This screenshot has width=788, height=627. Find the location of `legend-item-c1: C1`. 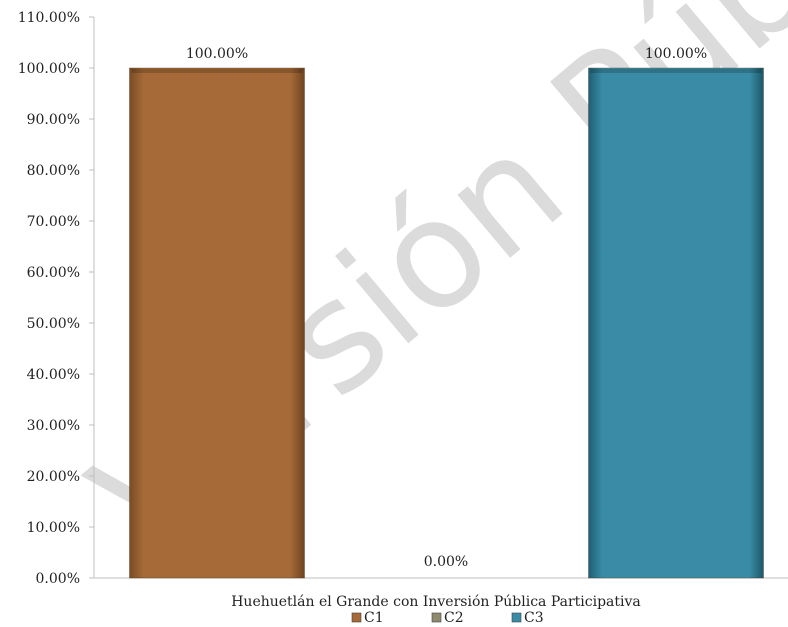

legend-item-c1: C1 is located at coordinates (367, 618).